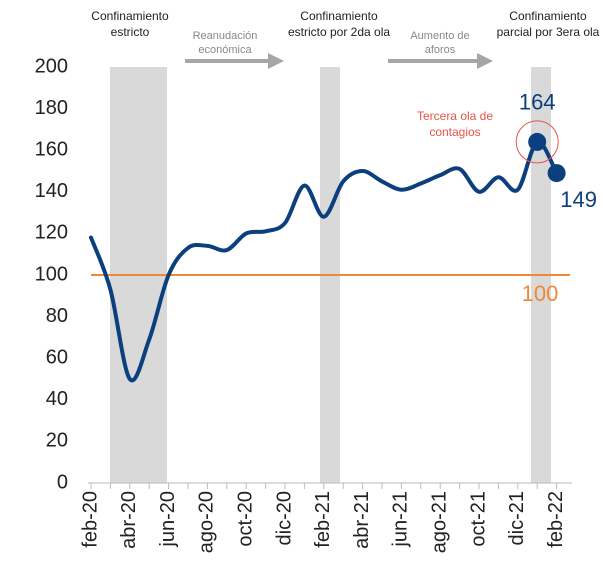 Image resolution: width=603 pixels, height=585 pixels. Describe the element at coordinates (454, 132) in the screenshot. I see `annotation: contagios` at that location.